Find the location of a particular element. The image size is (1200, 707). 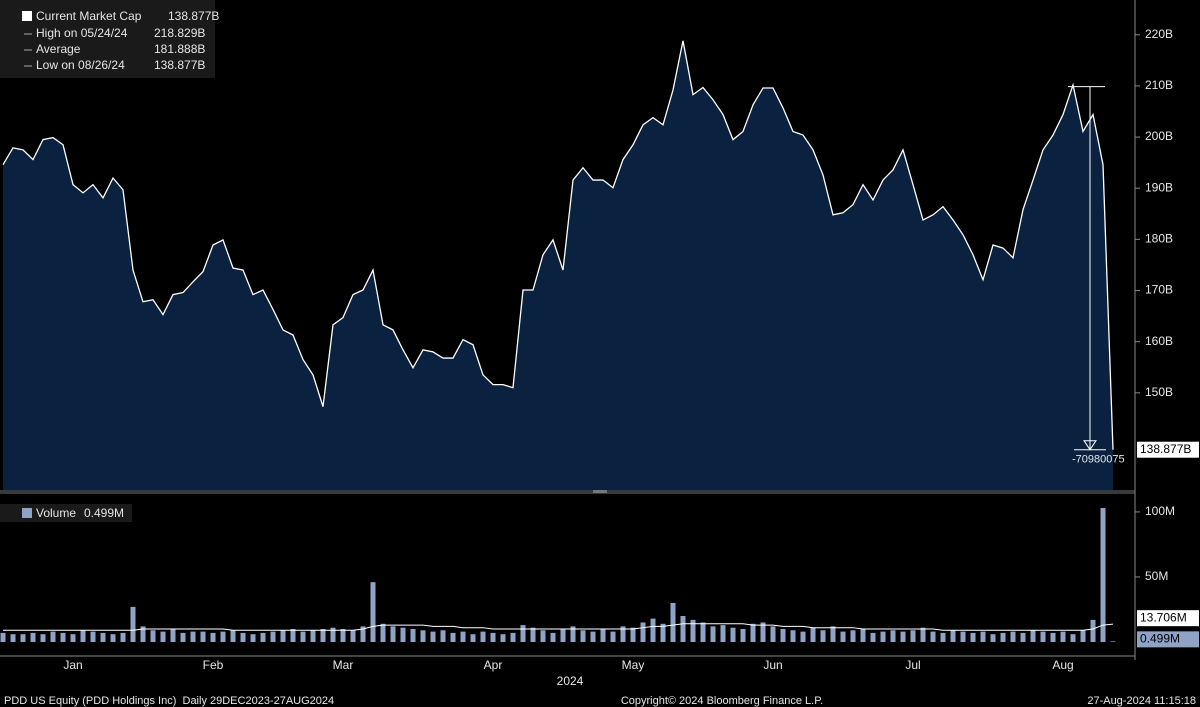

x-tick-label: Jan is located at coordinates (72, 665).